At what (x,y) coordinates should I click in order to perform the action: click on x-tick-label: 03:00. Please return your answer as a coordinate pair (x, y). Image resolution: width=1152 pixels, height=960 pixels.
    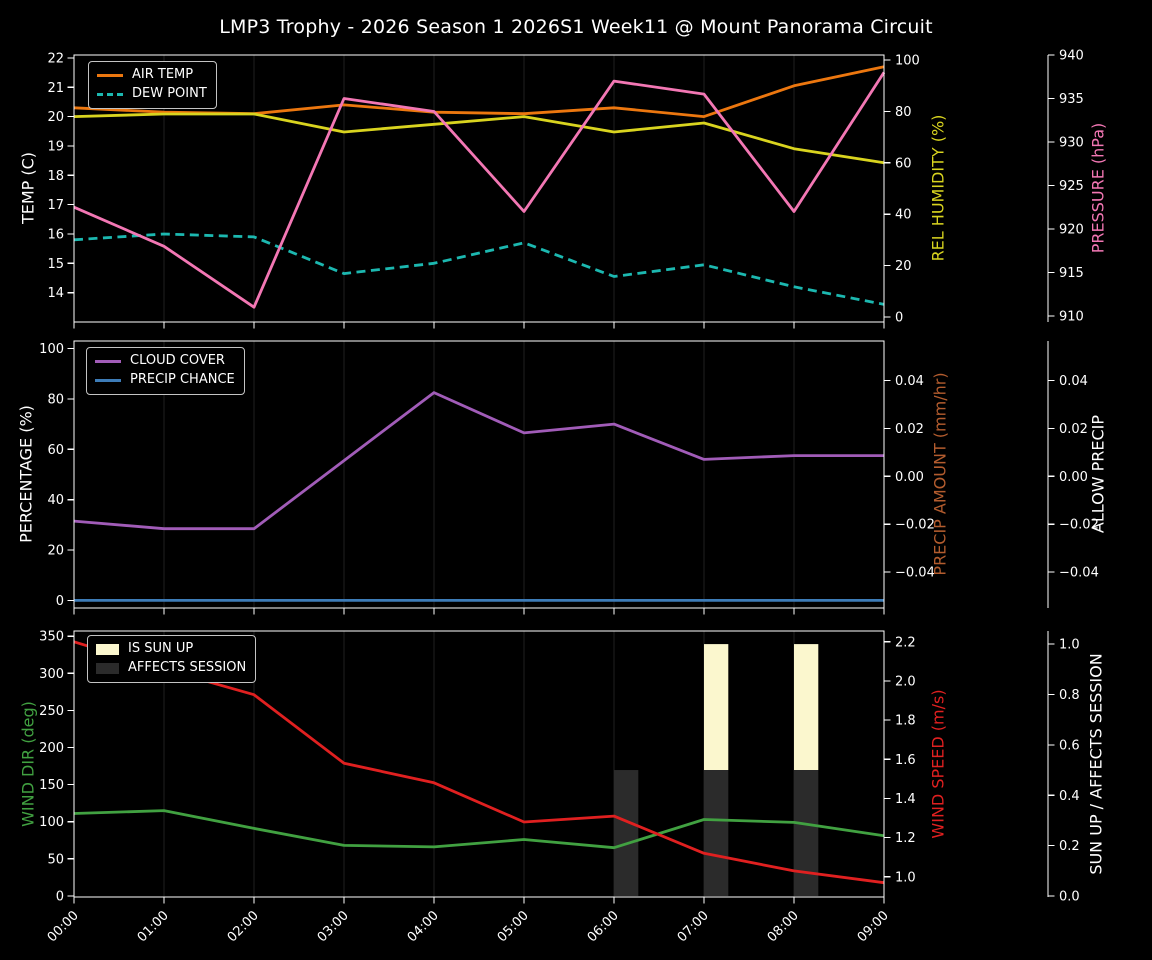
    Looking at the image, I should click on (333, 926).